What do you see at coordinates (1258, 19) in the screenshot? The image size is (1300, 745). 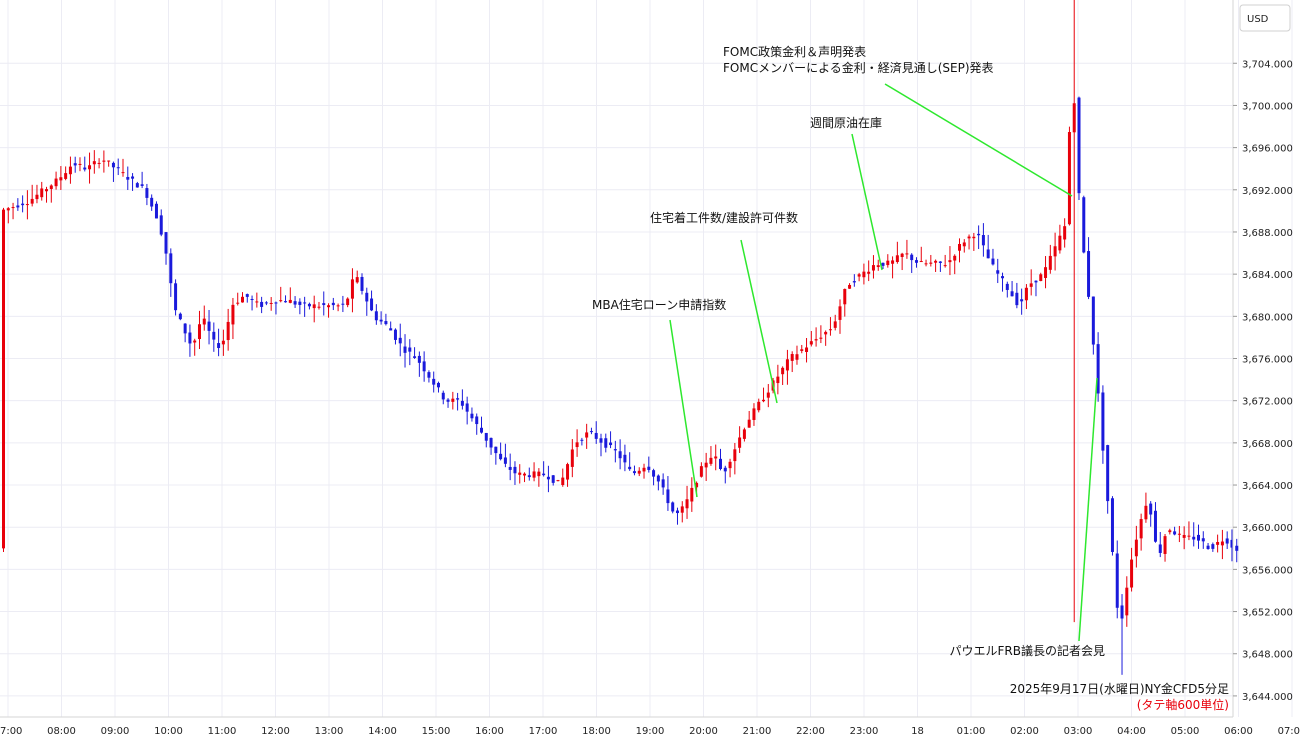 I see `currency-label: USD` at bounding box center [1258, 19].